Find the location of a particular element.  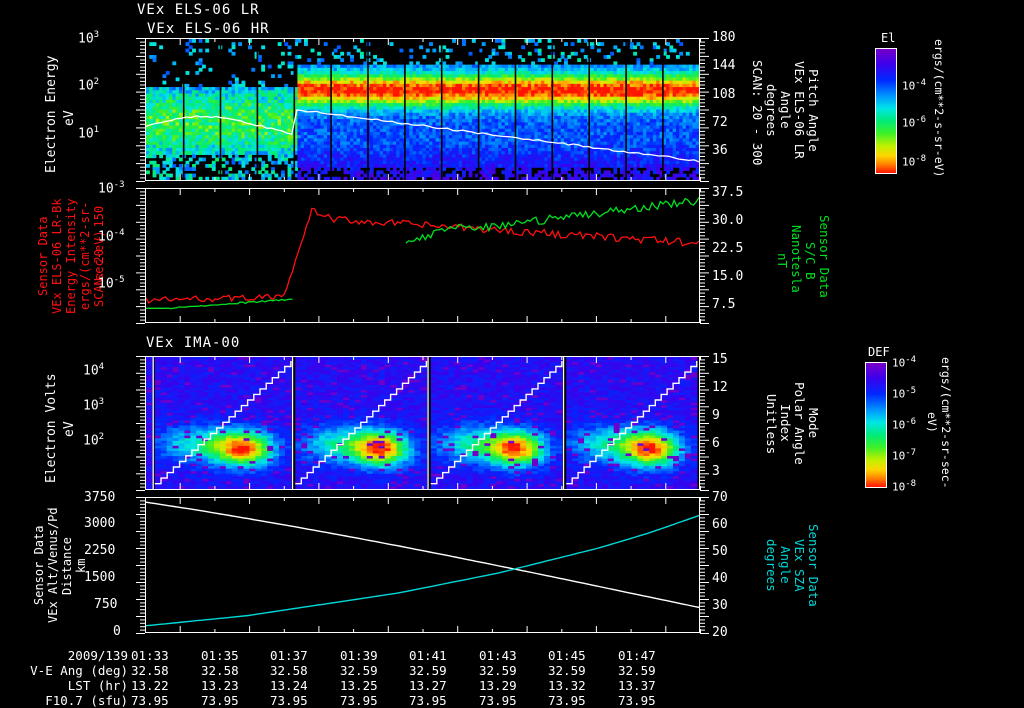

panel3-ytick-0: 104 is located at coordinates (94, 370).